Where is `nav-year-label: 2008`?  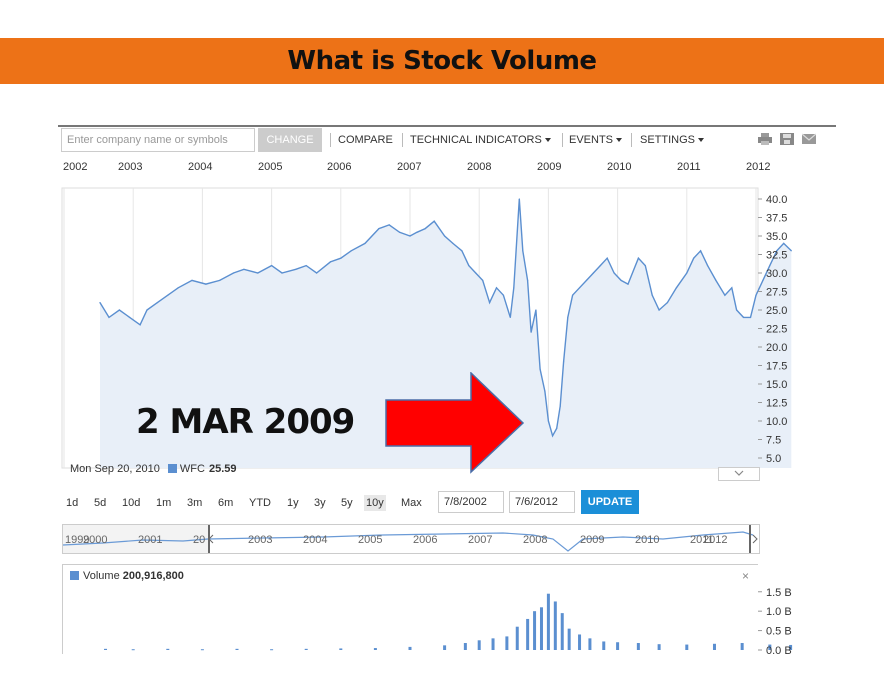 nav-year-label: 2008 is located at coordinates (535, 540).